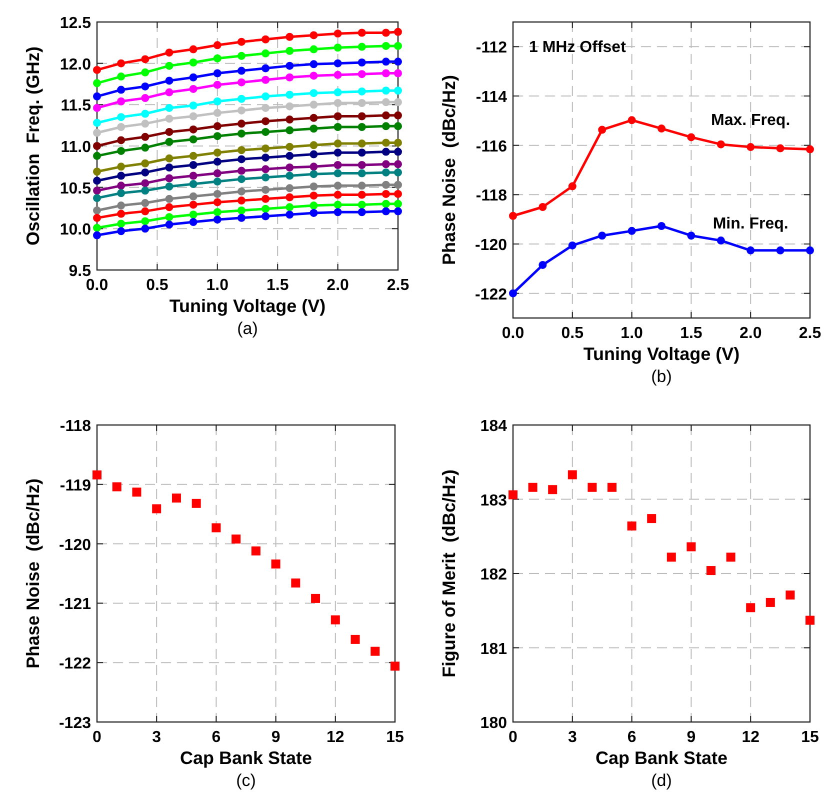  Describe the element at coordinates (572, 737) in the screenshot. I see `x-tick-label: 3` at that location.